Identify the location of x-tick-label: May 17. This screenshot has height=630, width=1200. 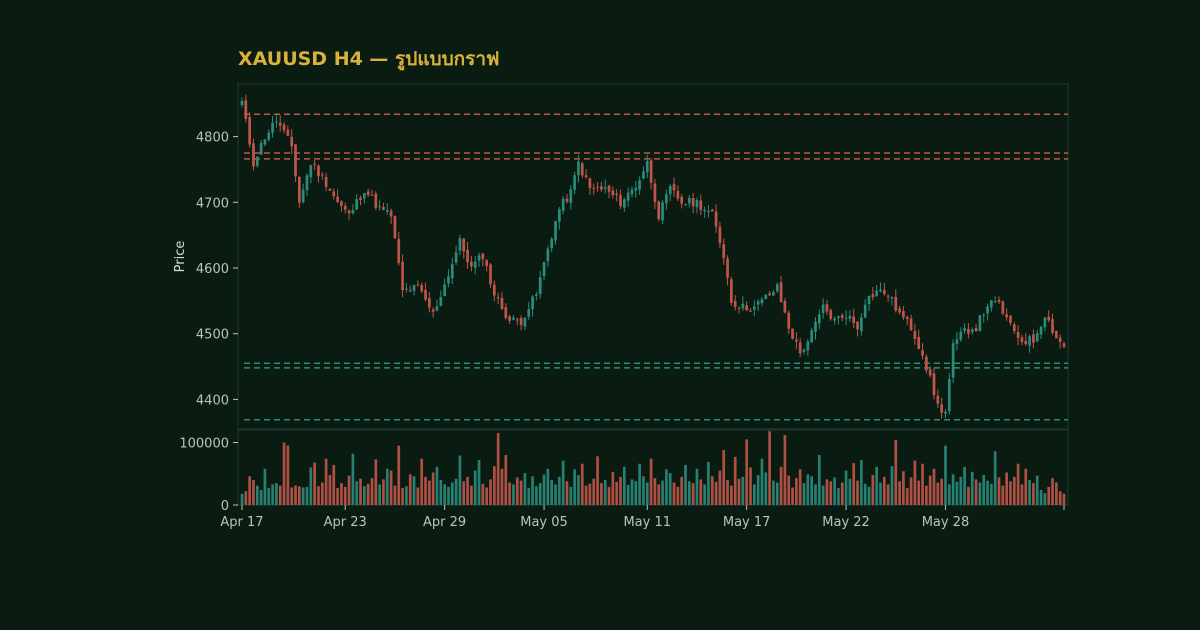
(747, 522).